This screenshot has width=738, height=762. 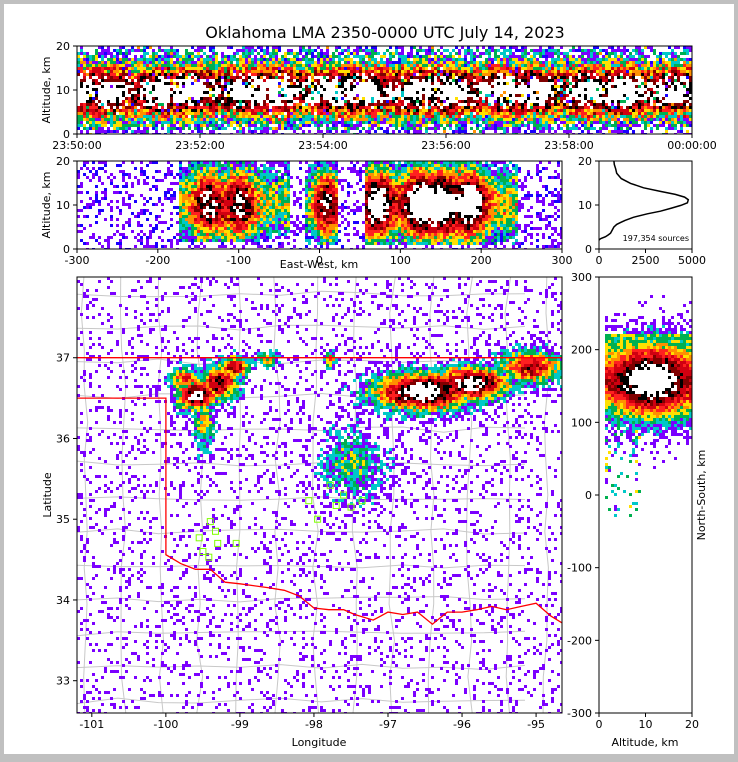 What do you see at coordinates (585, 161) in the screenshot?
I see `histogram-ytick-label: 20` at bounding box center [585, 161].